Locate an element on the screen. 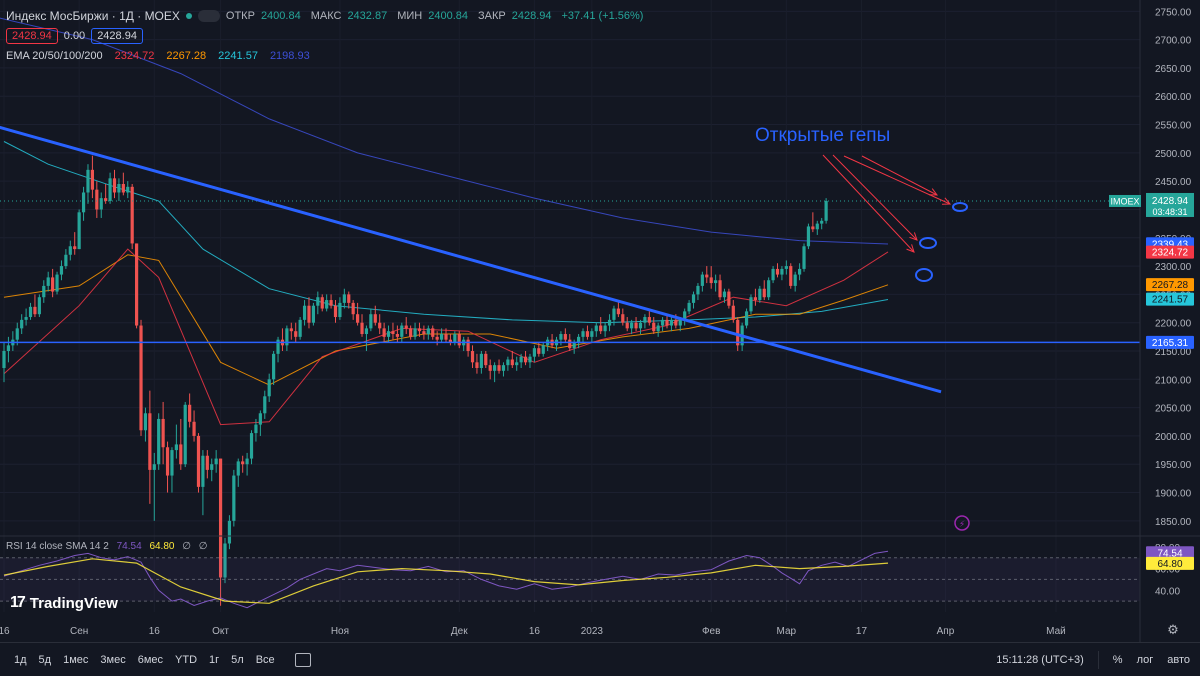  timeframe-1d: 1д is located at coordinates (20, 659).